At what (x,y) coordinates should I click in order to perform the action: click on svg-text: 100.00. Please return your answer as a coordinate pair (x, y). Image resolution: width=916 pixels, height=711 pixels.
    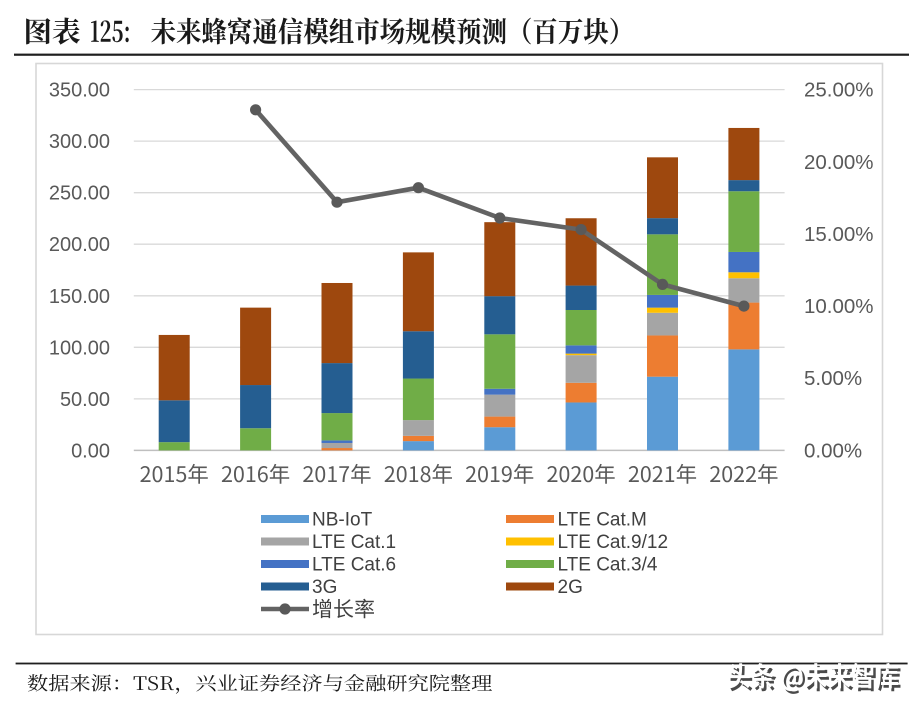
    Looking at the image, I should click on (79, 348).